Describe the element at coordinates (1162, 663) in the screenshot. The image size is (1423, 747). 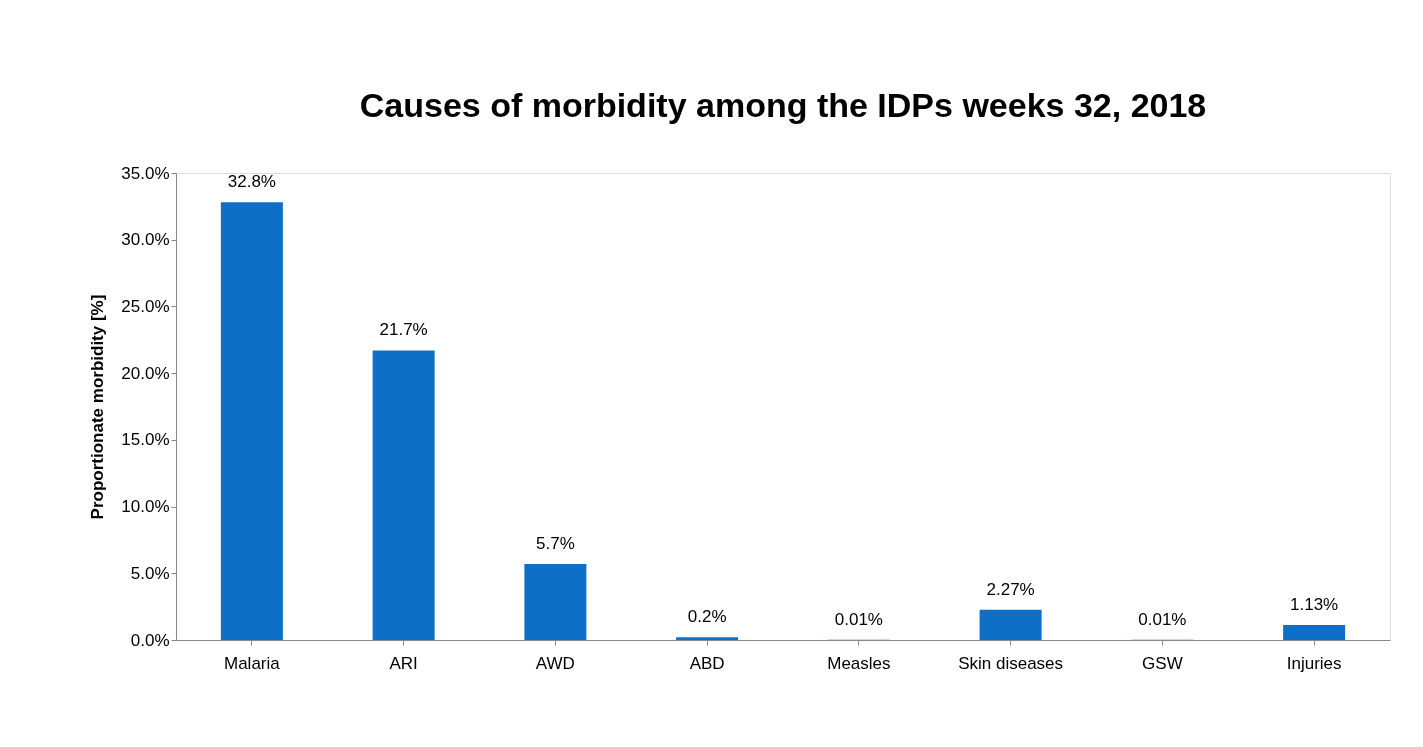
I see `x-tick-label: GSW` at that location.